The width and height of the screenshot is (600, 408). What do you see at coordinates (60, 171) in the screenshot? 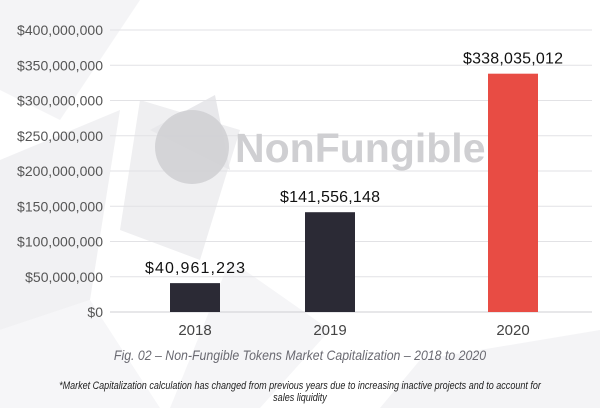
I see `y-tick-label: $200,000,000` at bounding box center [60, 171].